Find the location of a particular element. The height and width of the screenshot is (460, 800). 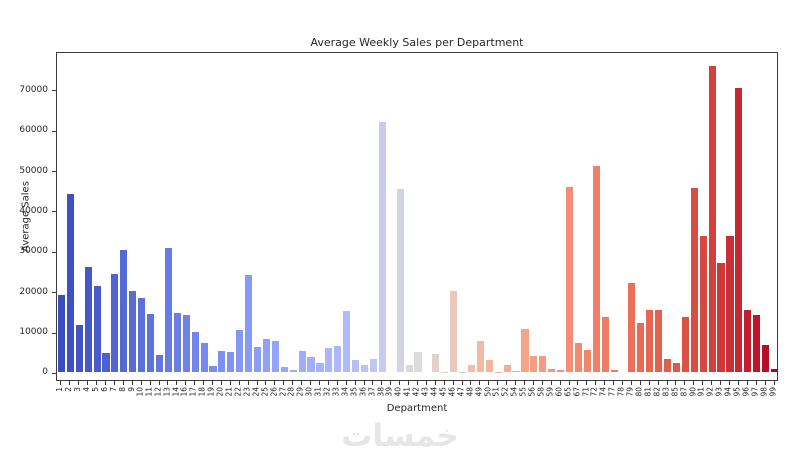

x-tick-label-56: 56 is located at coordinates (532, 392).